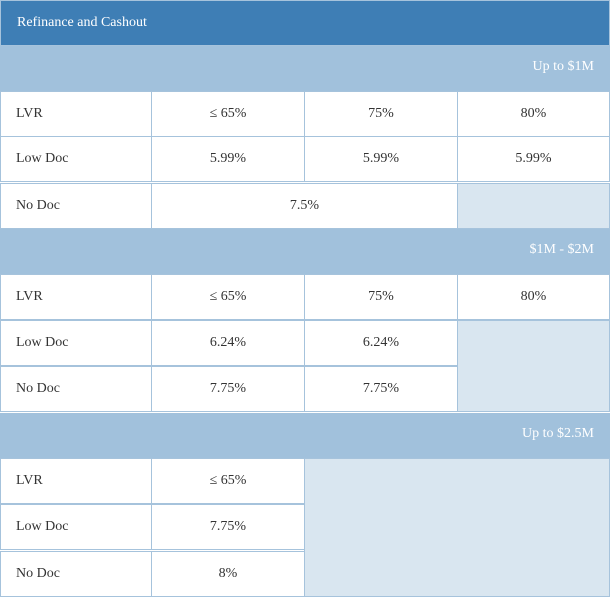 This screenshot has height=598, width=610. What do you see at coordinates (305, 23) in the screenshot?
I see `table-title: Refinance and Cashout` at bounding box center [305, 23].